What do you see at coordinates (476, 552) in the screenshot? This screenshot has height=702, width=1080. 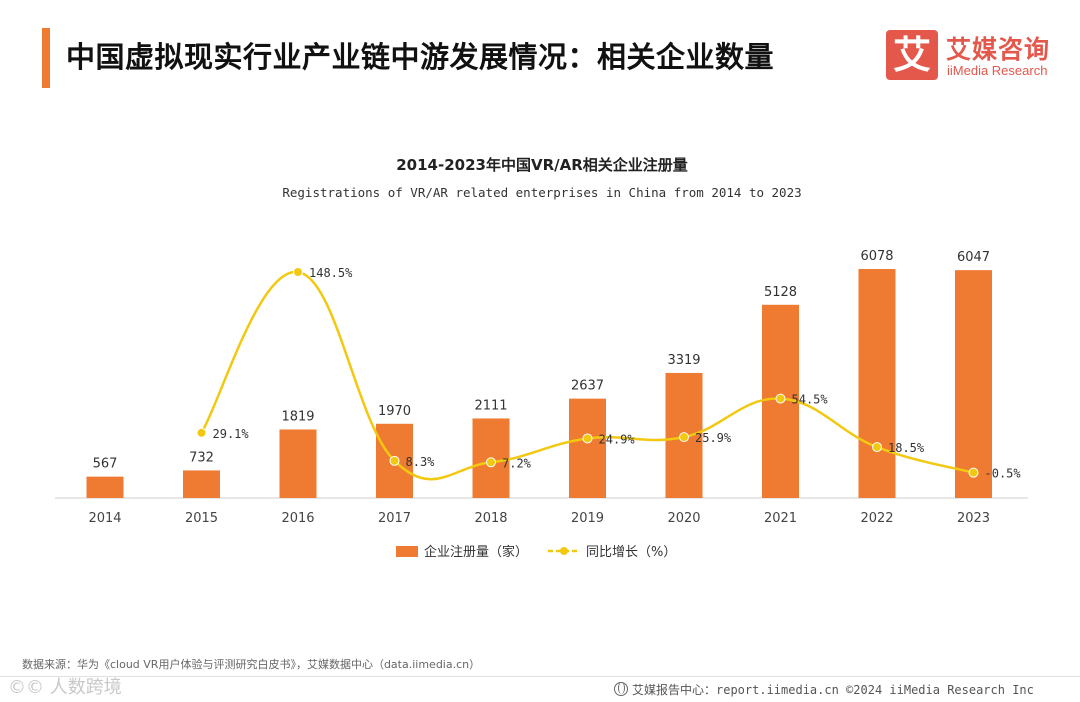 I see `legend-bar-label: 企业注册量（家）` at bounding box center [476, 552].